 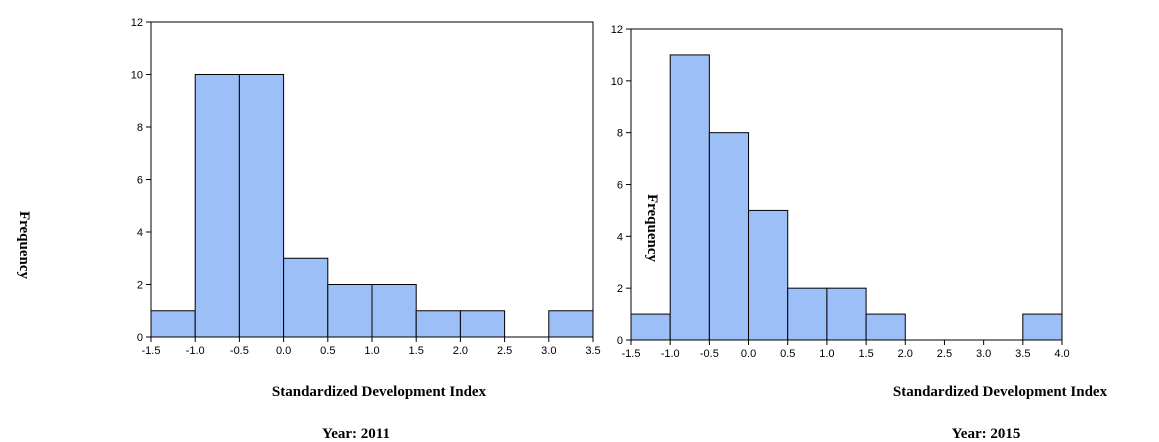 I want to click on y-tick-label-2011-3: 6, so click(x=140, y=181).